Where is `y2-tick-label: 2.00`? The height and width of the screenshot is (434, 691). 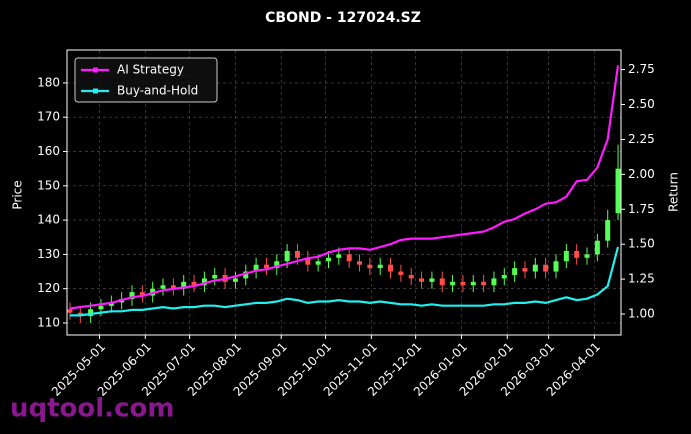
y2-tick-label: 2.00 is located at coordinates (641, 174).